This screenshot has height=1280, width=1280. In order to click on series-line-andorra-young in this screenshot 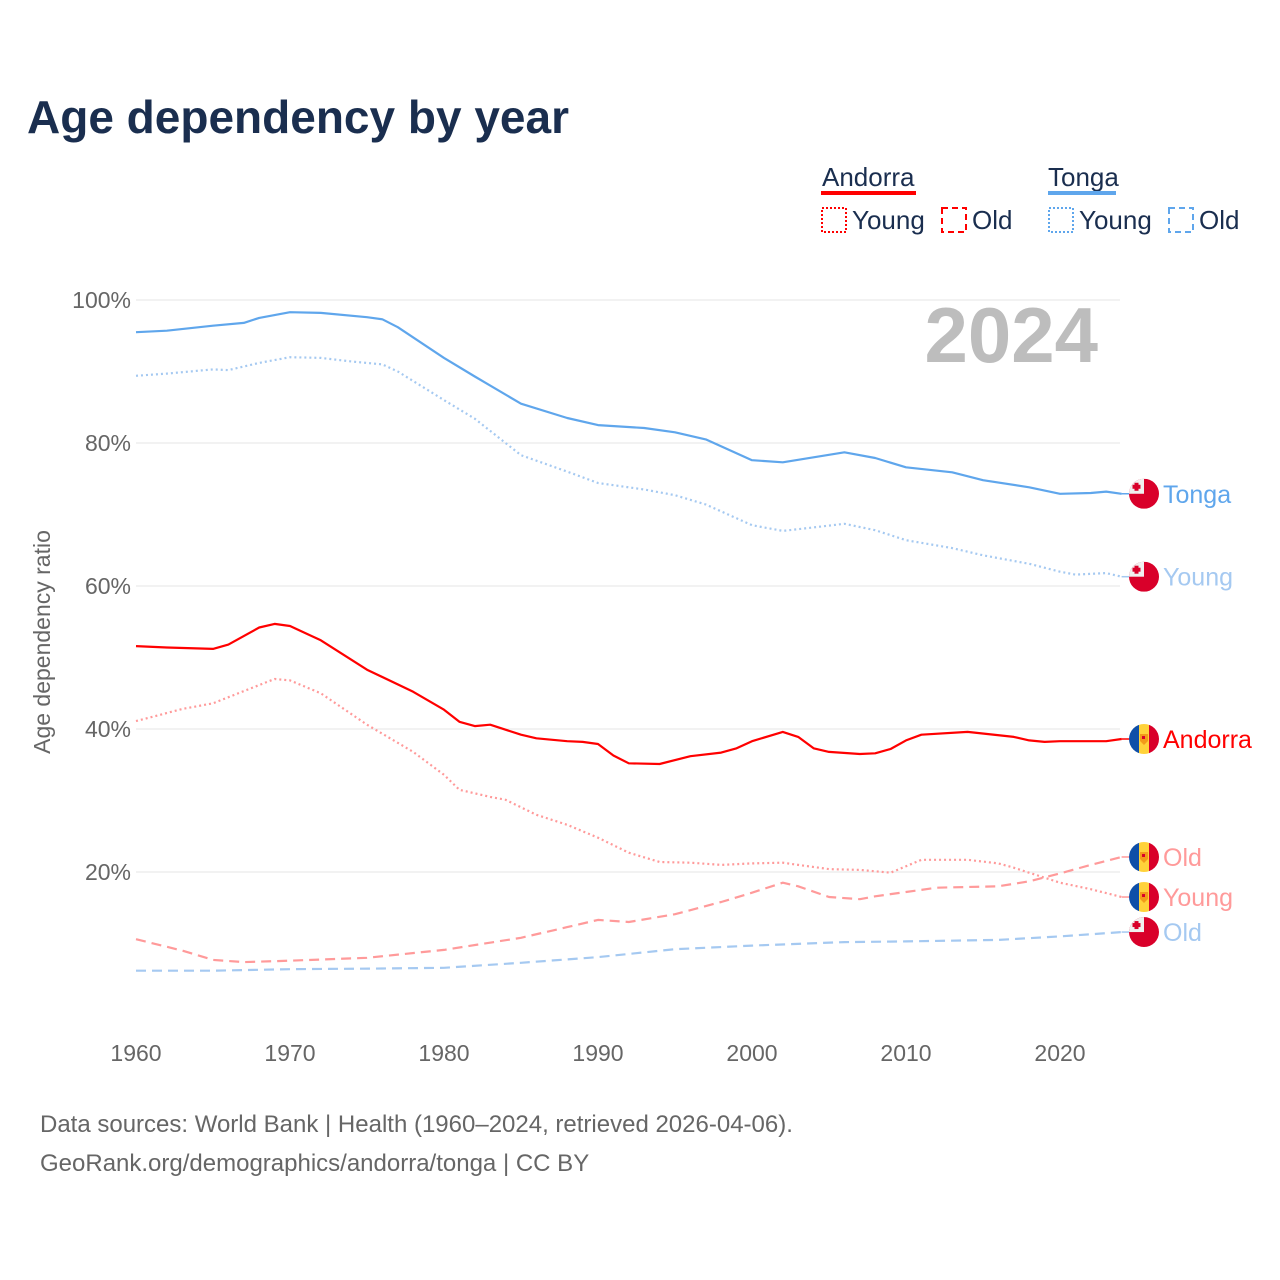, I will do `click(628, 788)`.